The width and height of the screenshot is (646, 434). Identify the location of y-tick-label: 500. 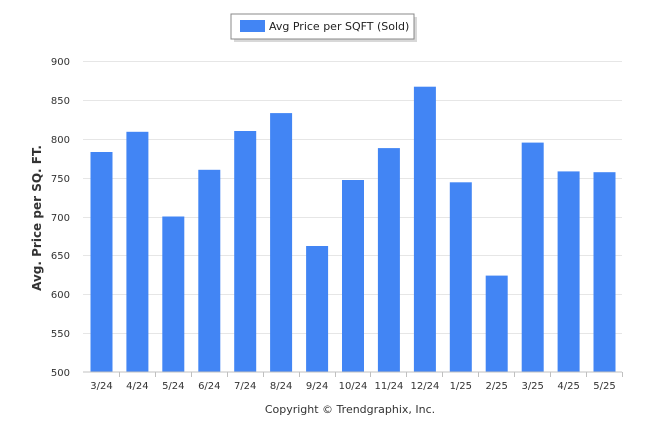
(60, 373).